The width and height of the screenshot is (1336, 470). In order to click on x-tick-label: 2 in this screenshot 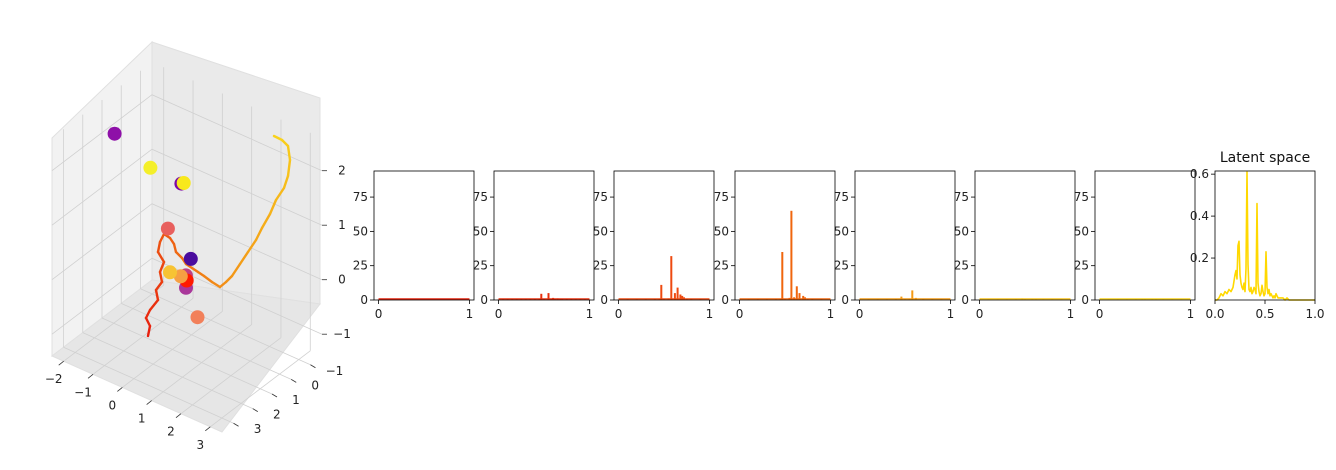, I will do `click(171, 432)`.